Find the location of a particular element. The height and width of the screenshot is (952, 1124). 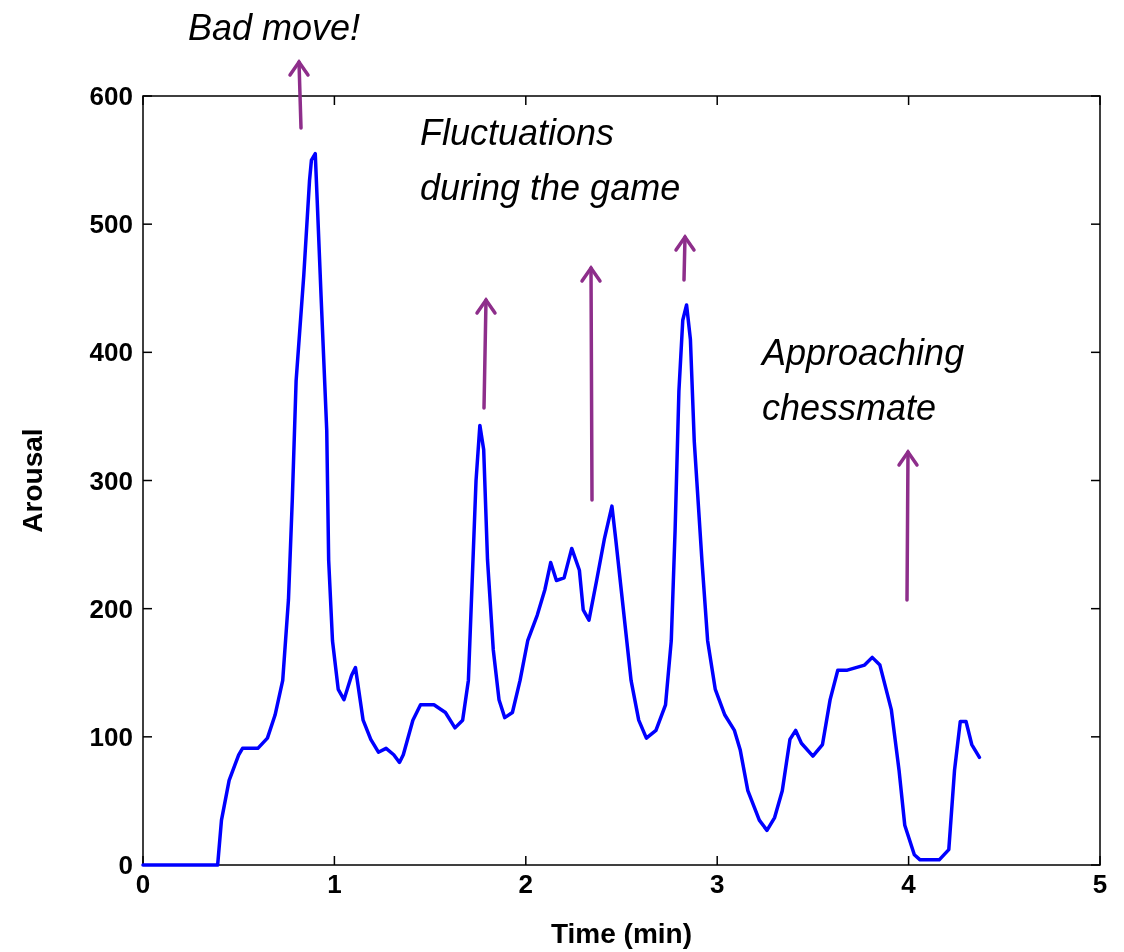

x-tick-label: 4 is located at coordinates (909, 884).